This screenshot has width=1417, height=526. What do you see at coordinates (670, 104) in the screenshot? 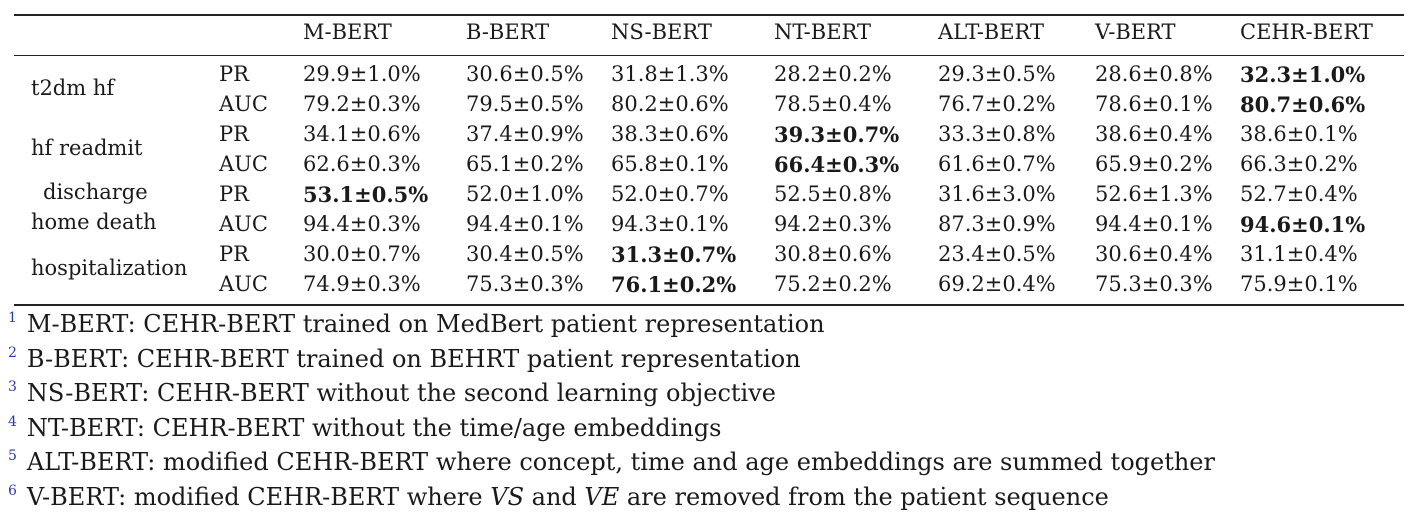
I see `score-cell: 80.2±0.6%` at bounding box center [670, 104].